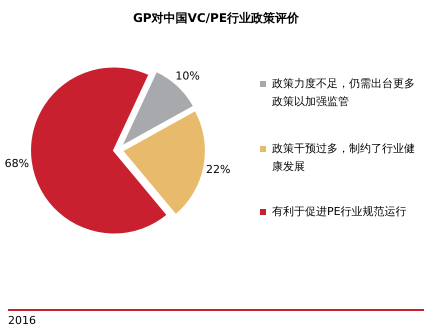 This screenshot has width=432, height=332. What do you see at coordinates (344, 93) in the screenshot?
I see `legend-label: 政策力度不足，仍需出台更多政策以加强监管` at bounding box center [344, 93].